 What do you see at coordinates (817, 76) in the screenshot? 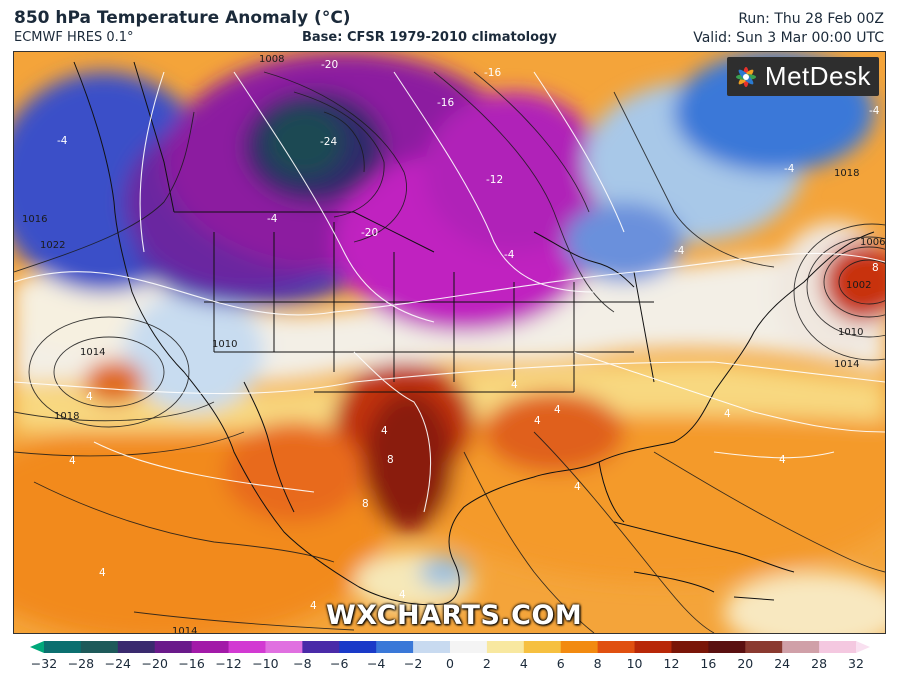
I see `metdesk-logo-text: MetDesk` at bounding box center [817, 76].